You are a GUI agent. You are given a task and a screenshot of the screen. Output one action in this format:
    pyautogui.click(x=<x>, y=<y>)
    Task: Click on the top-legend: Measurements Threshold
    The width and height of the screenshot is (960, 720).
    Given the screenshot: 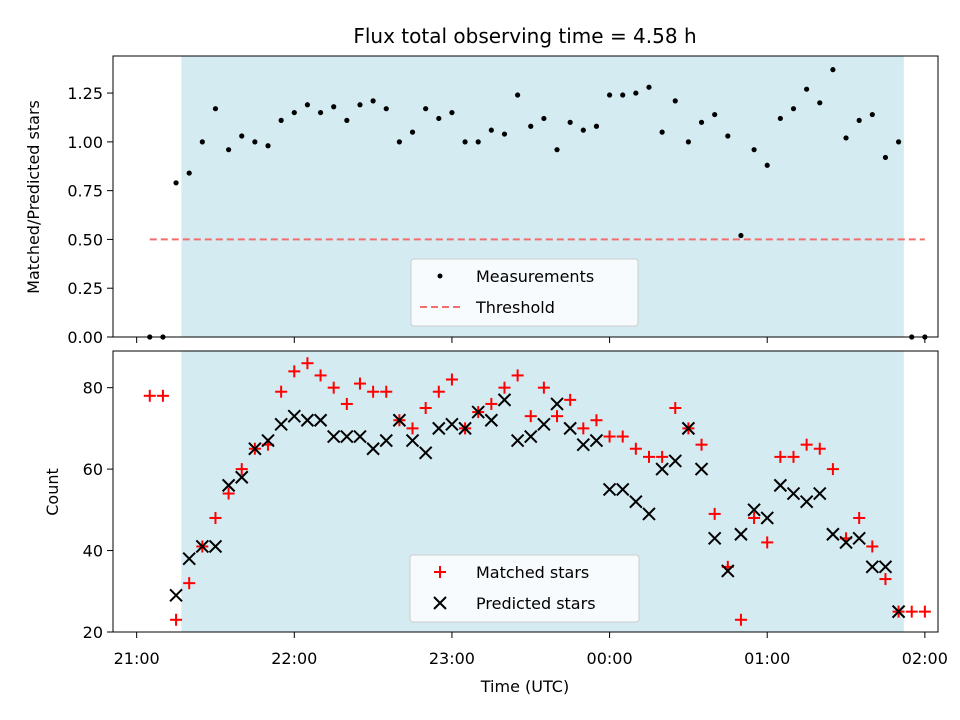 What is the action you would take?
    pyautogui.click(x=524, y=292)
    